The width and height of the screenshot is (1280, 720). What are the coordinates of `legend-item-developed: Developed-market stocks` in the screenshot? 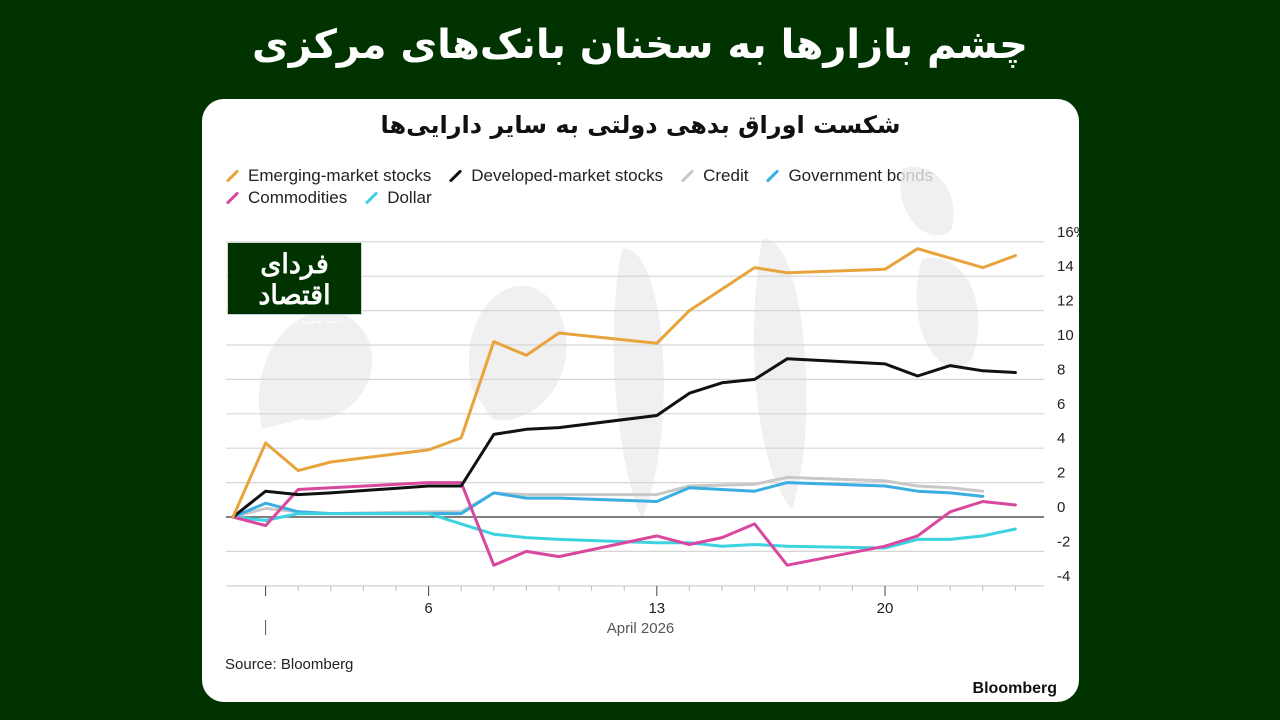 It's located at (556, 176).